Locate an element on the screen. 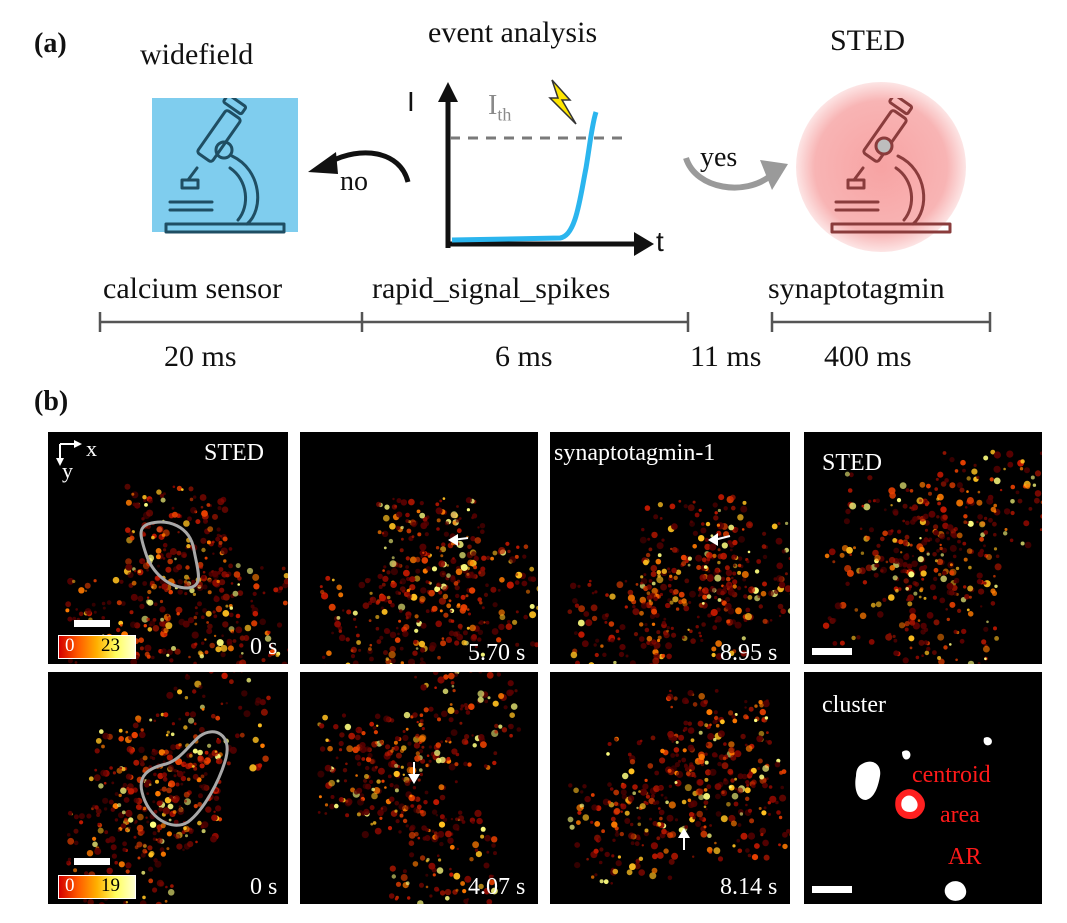  micrograph-r1-c4: STED is located at coordinates (923, 548).